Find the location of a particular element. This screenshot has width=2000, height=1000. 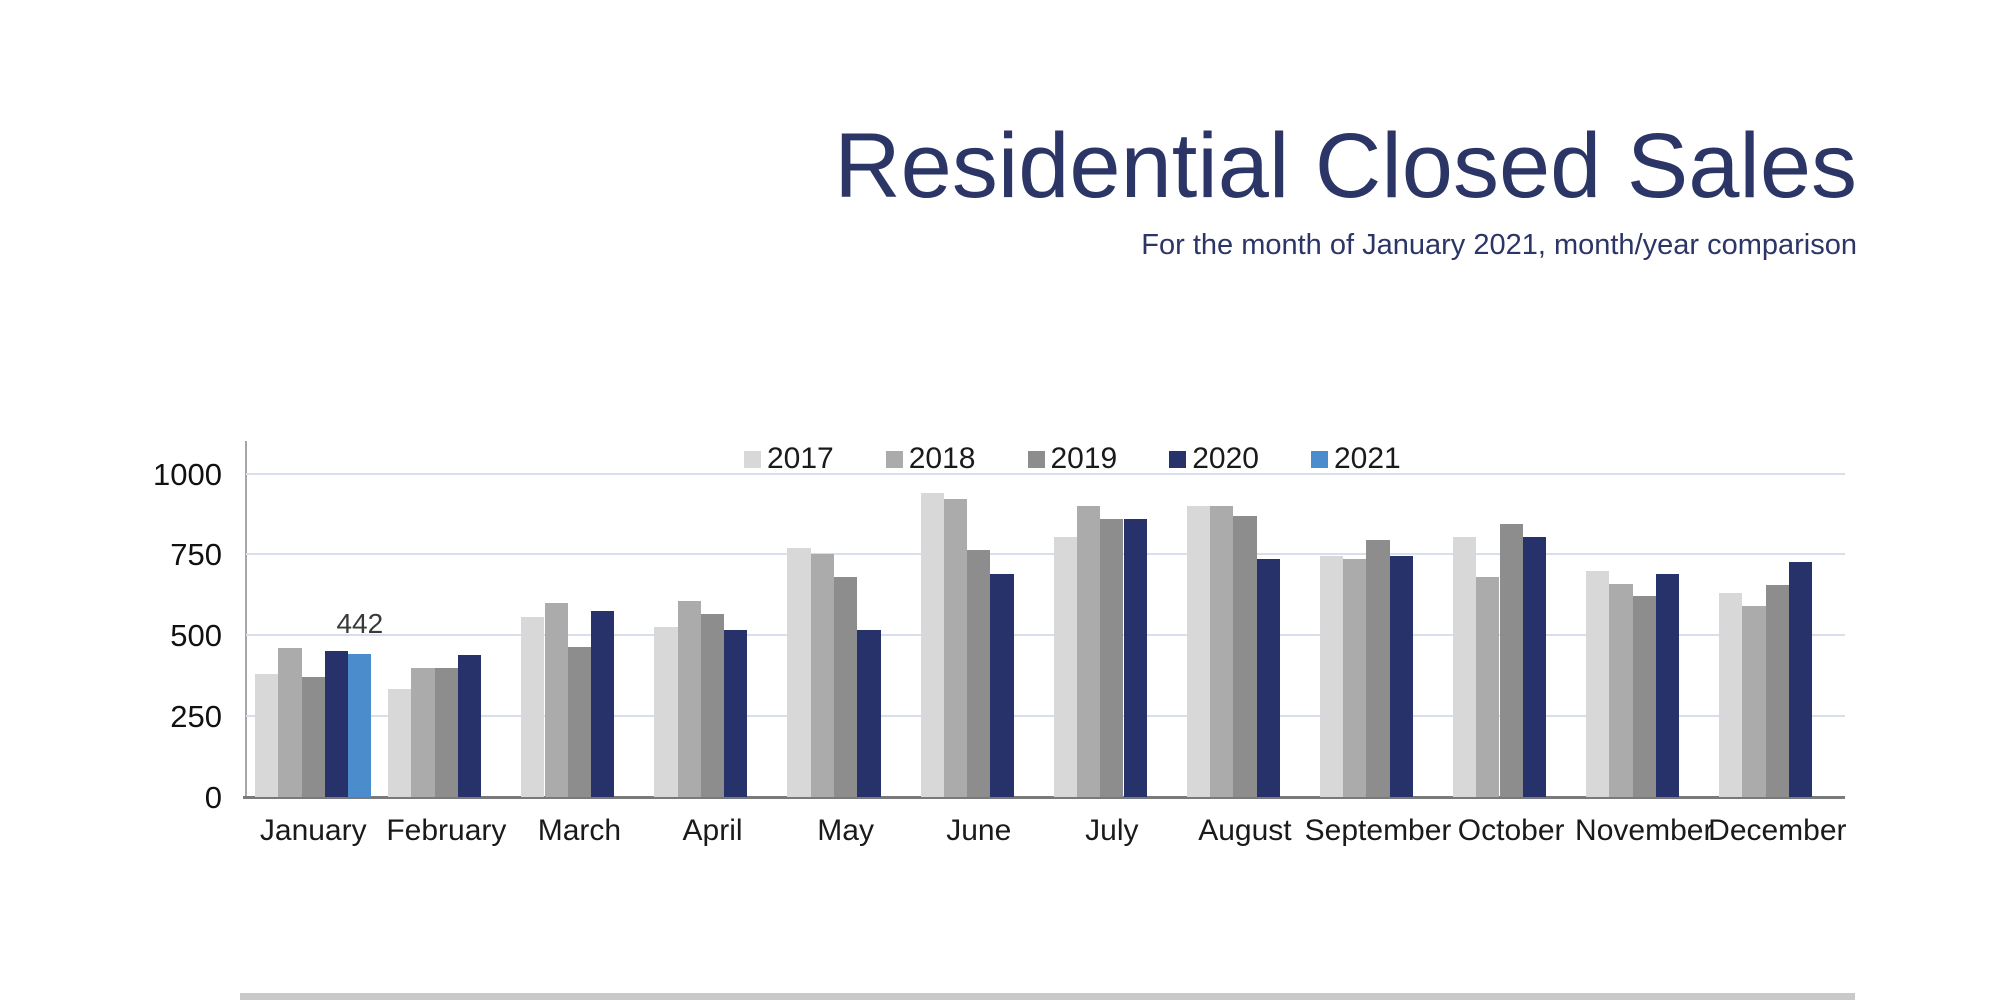

bar-2019-november is located at coordinates (1644, 696).